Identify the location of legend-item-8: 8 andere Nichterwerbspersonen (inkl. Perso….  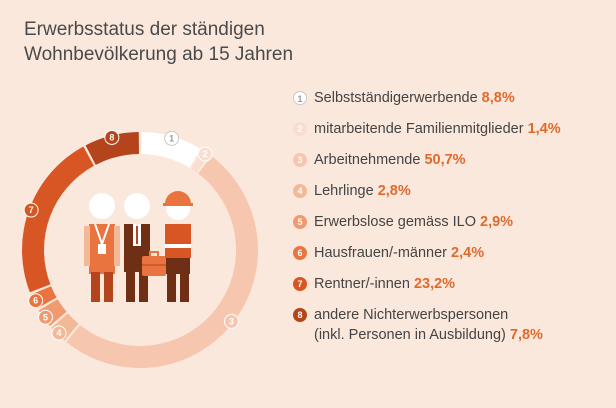
(427, 329).